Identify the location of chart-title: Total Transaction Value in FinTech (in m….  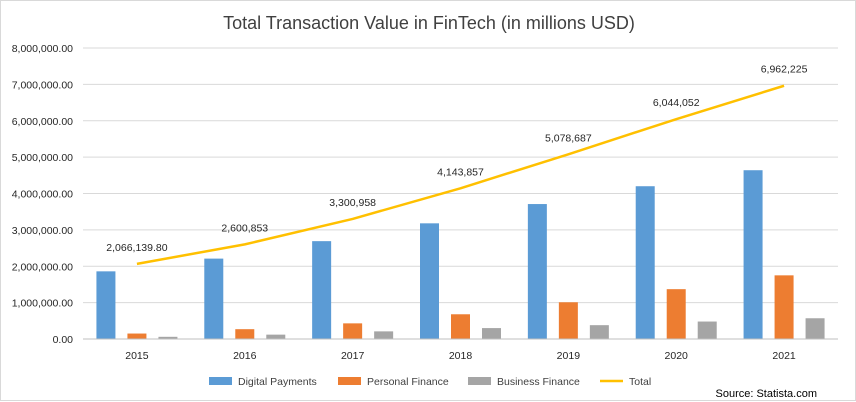
(429, 23).